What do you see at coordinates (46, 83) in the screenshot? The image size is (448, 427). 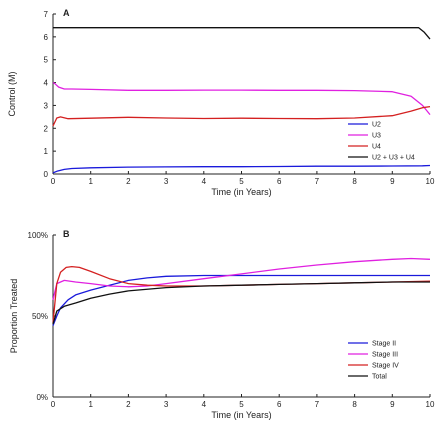 I see `y-tick-label: 4` at bounding box center [46, 83].